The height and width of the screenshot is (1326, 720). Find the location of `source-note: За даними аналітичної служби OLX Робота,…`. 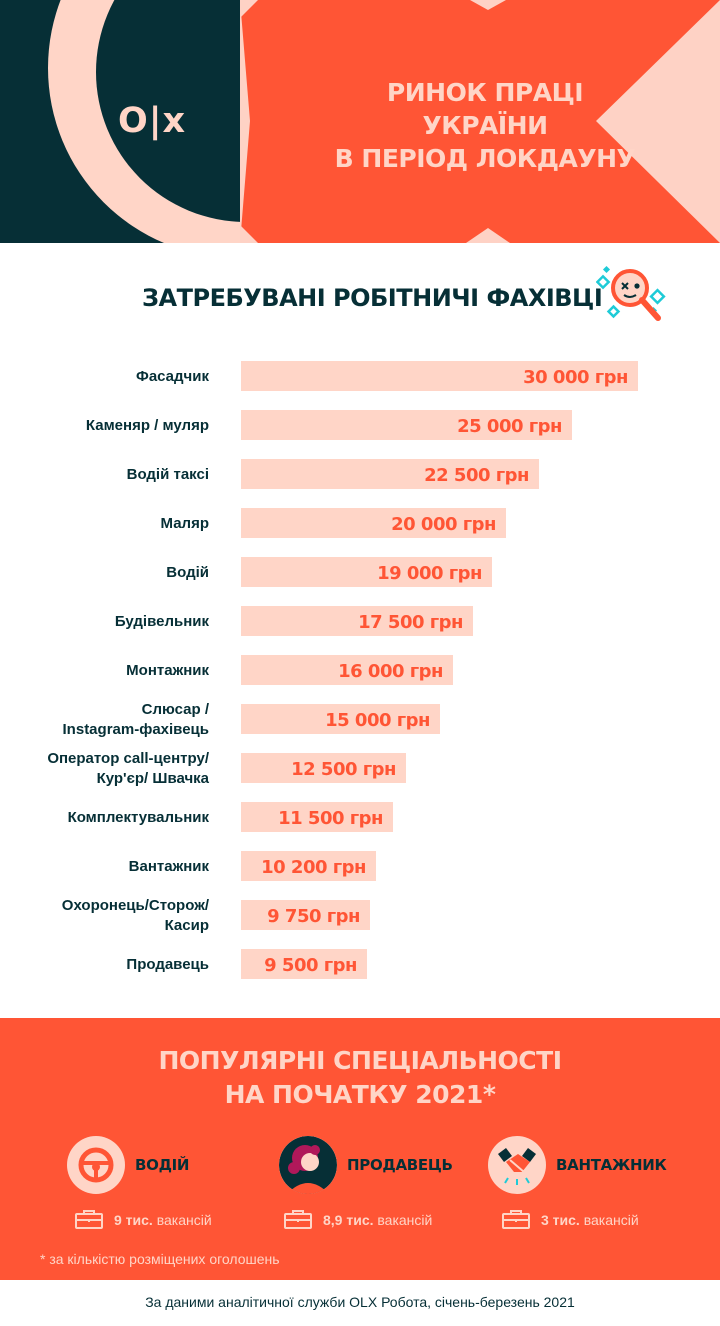

source-note: За даними аналітичної служби OLX Робота,… is located at coordinates (360, 1302).